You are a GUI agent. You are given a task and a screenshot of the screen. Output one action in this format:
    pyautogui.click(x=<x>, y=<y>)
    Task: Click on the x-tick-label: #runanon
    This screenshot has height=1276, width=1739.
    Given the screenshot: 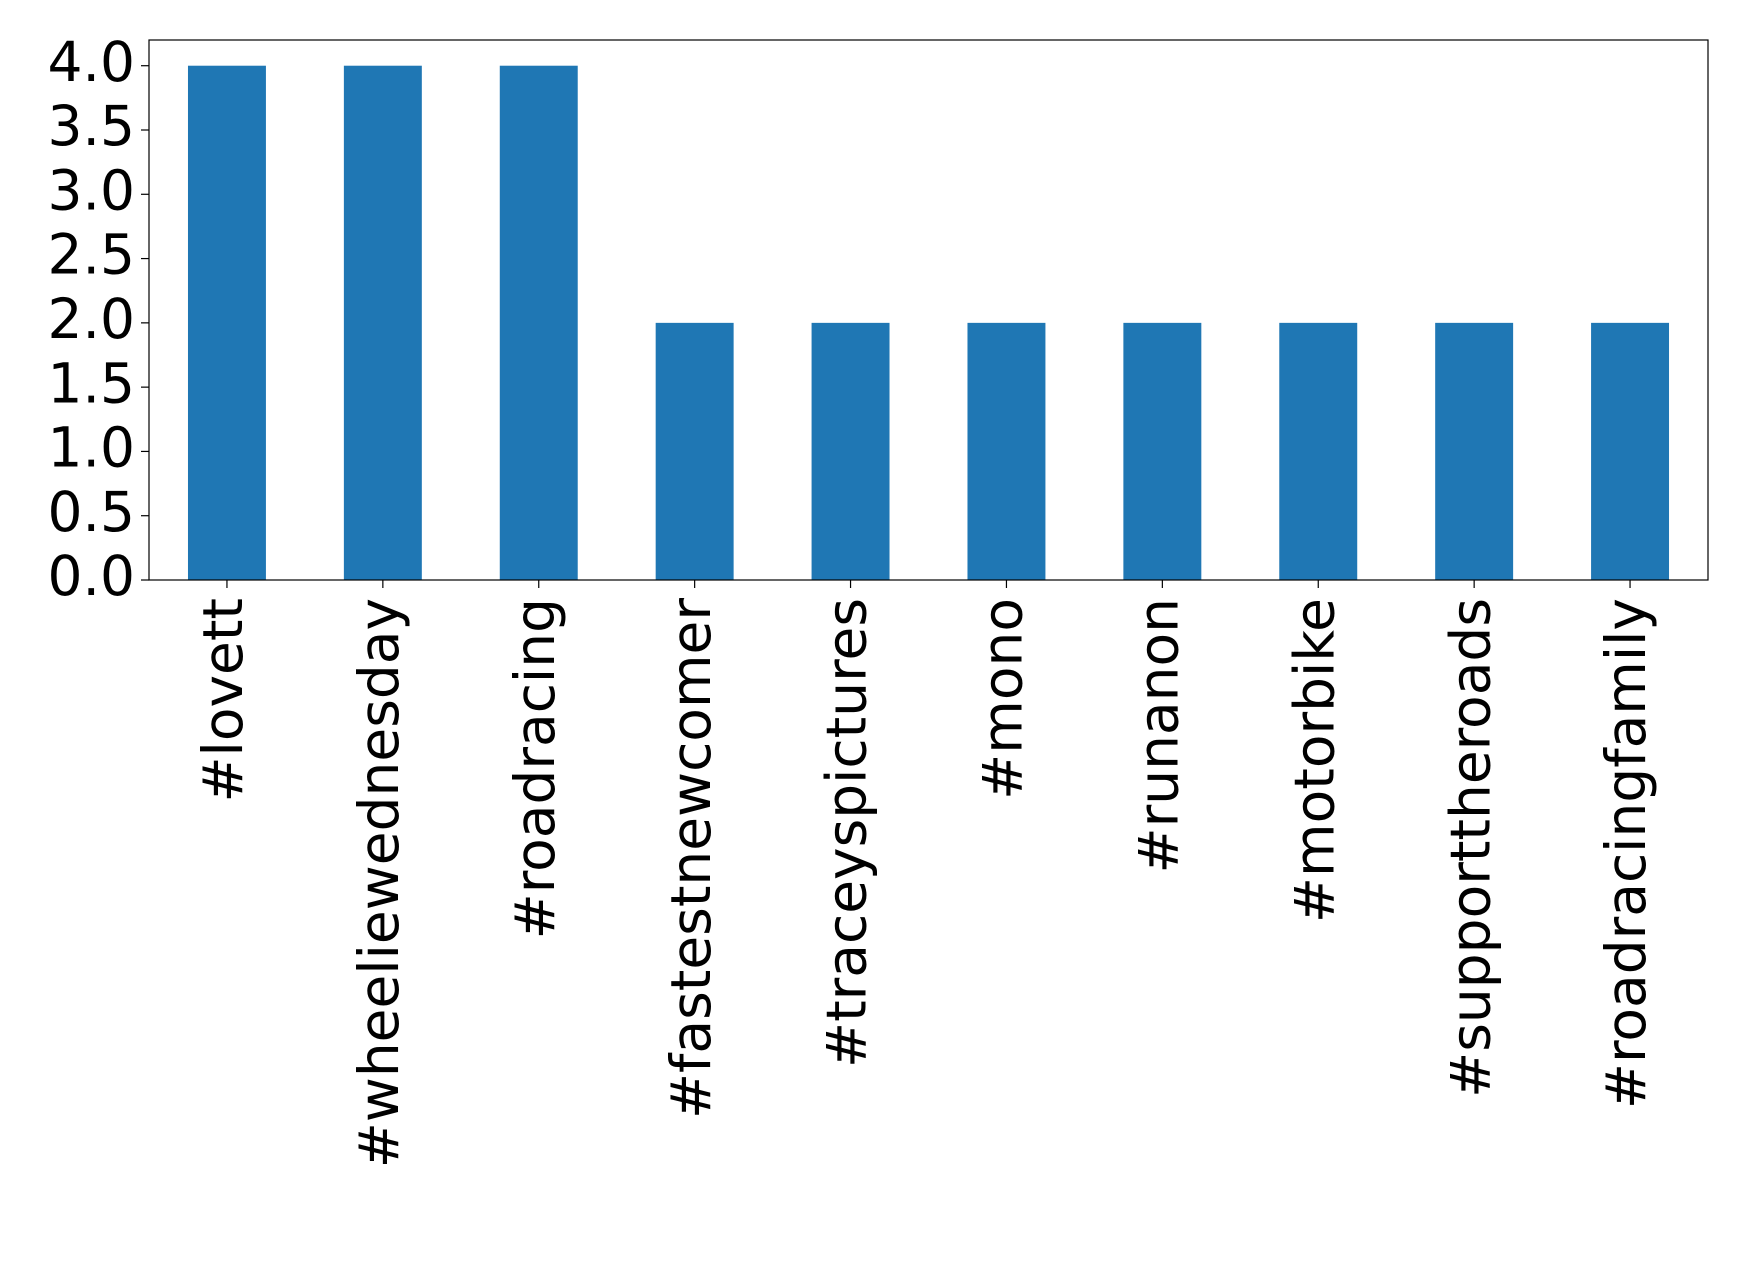 What is the action you would take?
    pyautogui.click(x=1158, y=735)
    